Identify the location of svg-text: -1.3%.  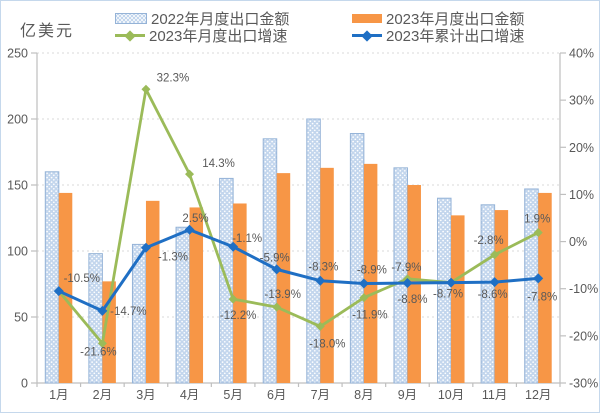
(173, 258).